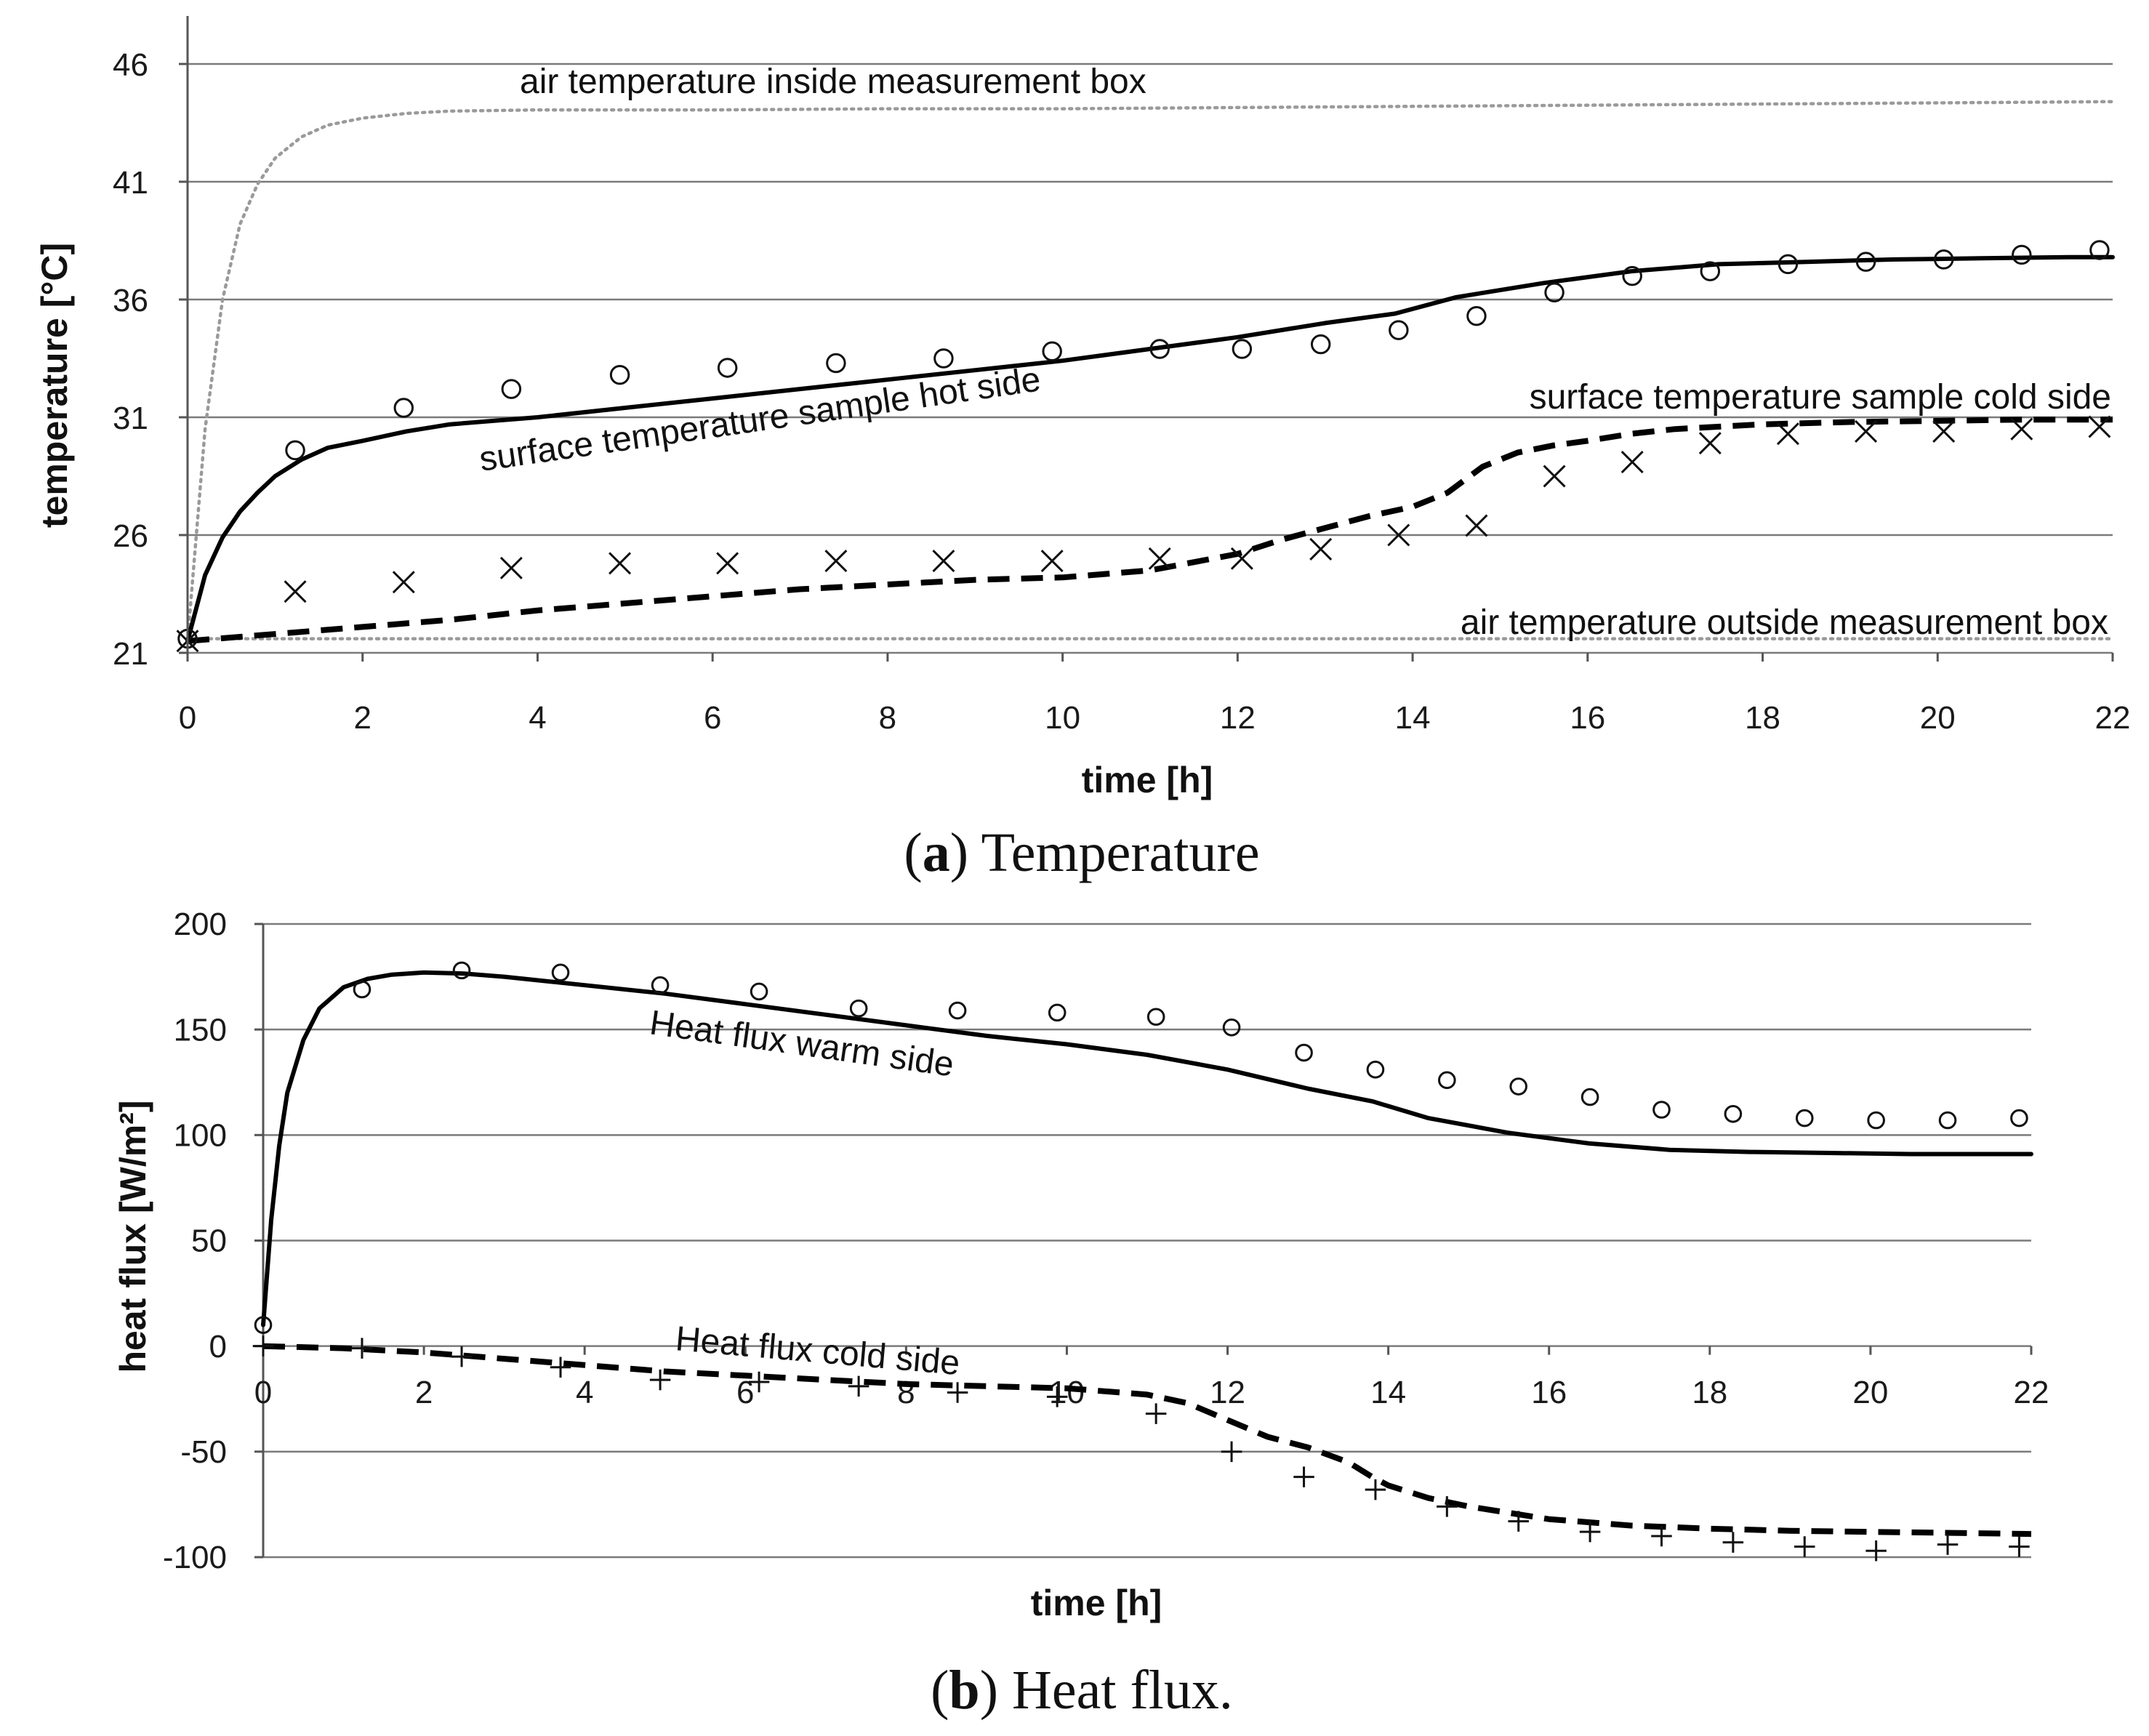 The image size is (2149, 1736). I want to click on temperature-x-ticks: 0 2 4 6 8 10 12 14 16 18 20 22, so click(1154, 694).